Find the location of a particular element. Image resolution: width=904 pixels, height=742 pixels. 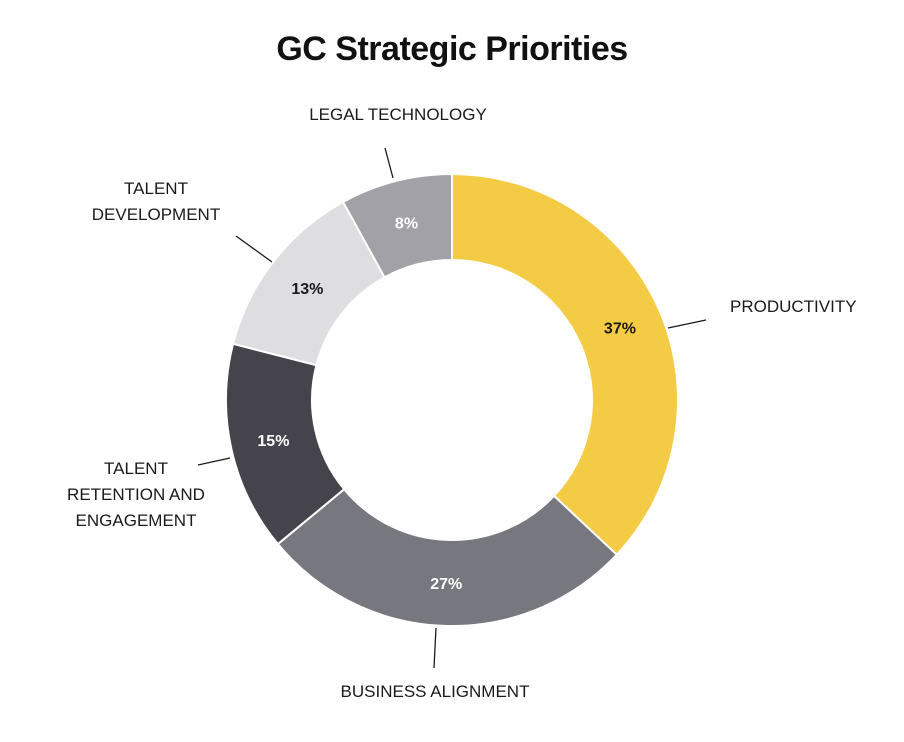

slice-category-label: BUSINESS ALIGNMENT is located at coordinates (435, 691).